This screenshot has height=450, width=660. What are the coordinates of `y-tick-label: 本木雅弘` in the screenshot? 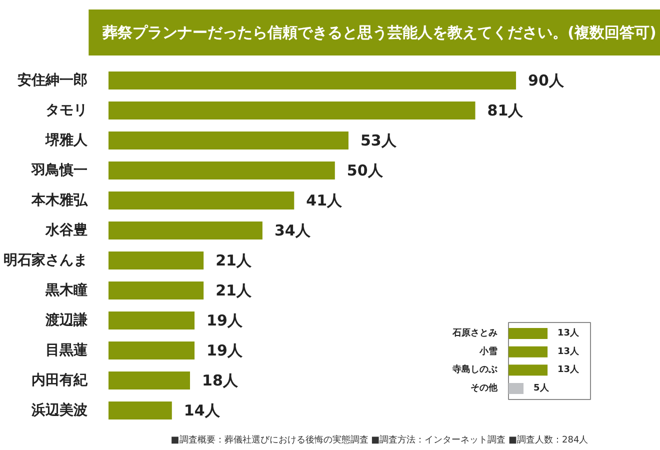 It's located at (59, 200).